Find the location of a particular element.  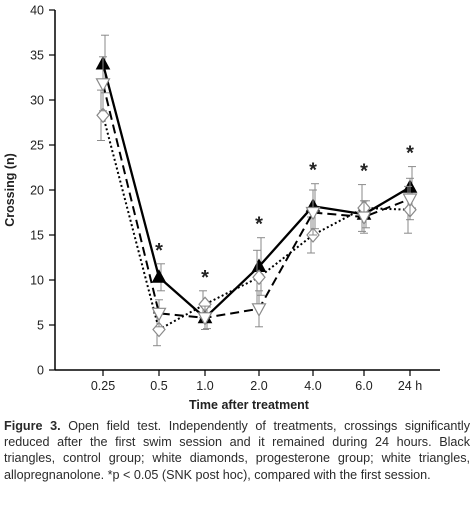

y-tick-label: 15 is located at coordinates (37, 236).